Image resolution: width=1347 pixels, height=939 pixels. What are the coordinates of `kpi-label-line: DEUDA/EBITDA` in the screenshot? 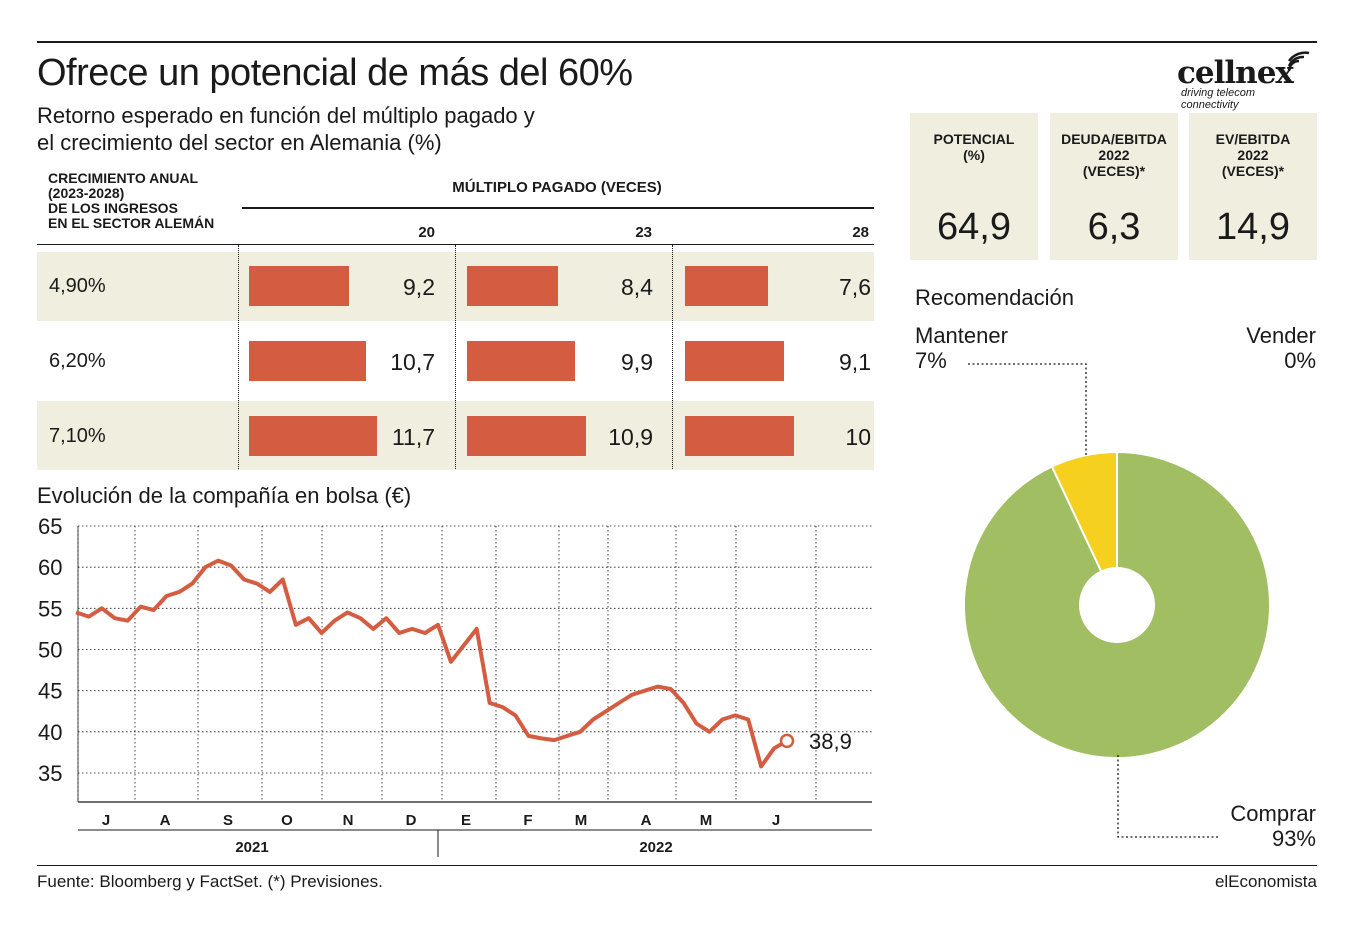 It's located at (1114, 139).